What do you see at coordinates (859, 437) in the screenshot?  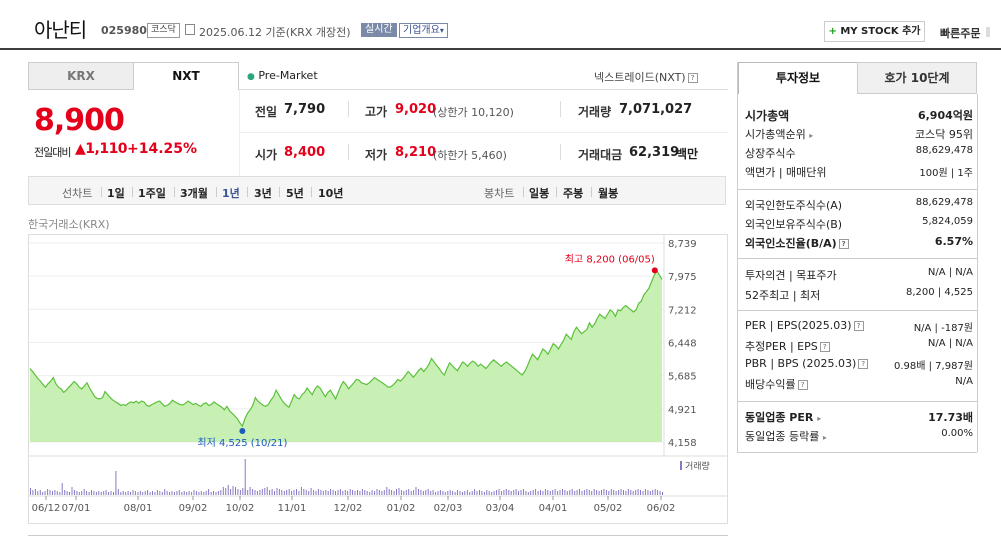 I see `sector-rate-row: 동일업종 등락률 ▸ 0.00%` at bounding box center [859, 437].